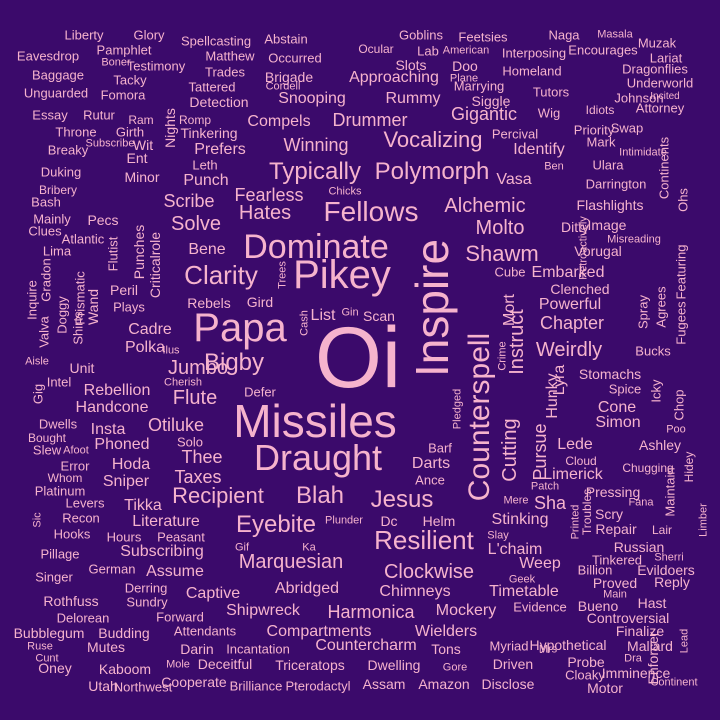  I want to click on cloud-word: Spice, so click(625, 389).